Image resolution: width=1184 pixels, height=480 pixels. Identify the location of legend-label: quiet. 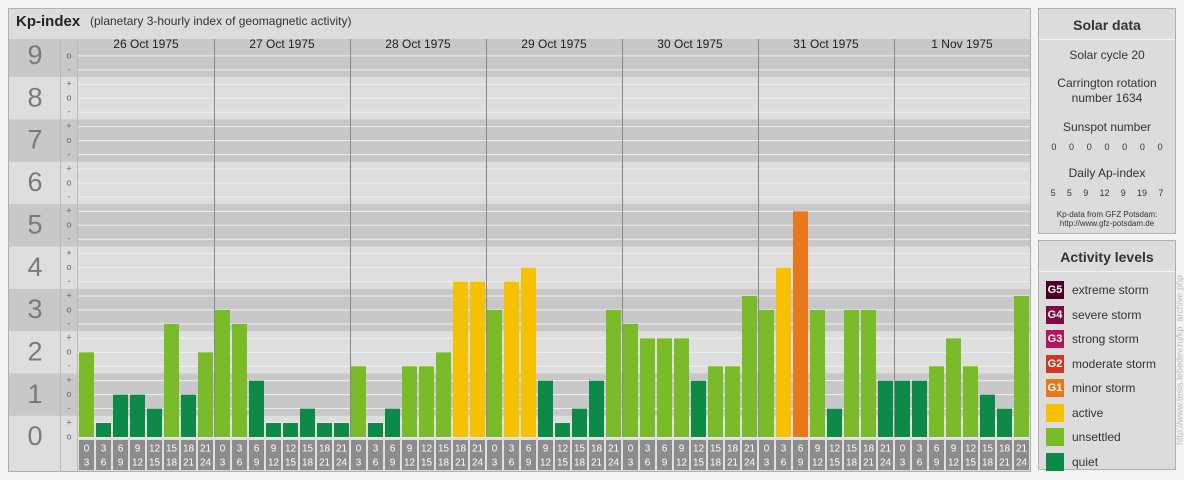
(1085, 461).